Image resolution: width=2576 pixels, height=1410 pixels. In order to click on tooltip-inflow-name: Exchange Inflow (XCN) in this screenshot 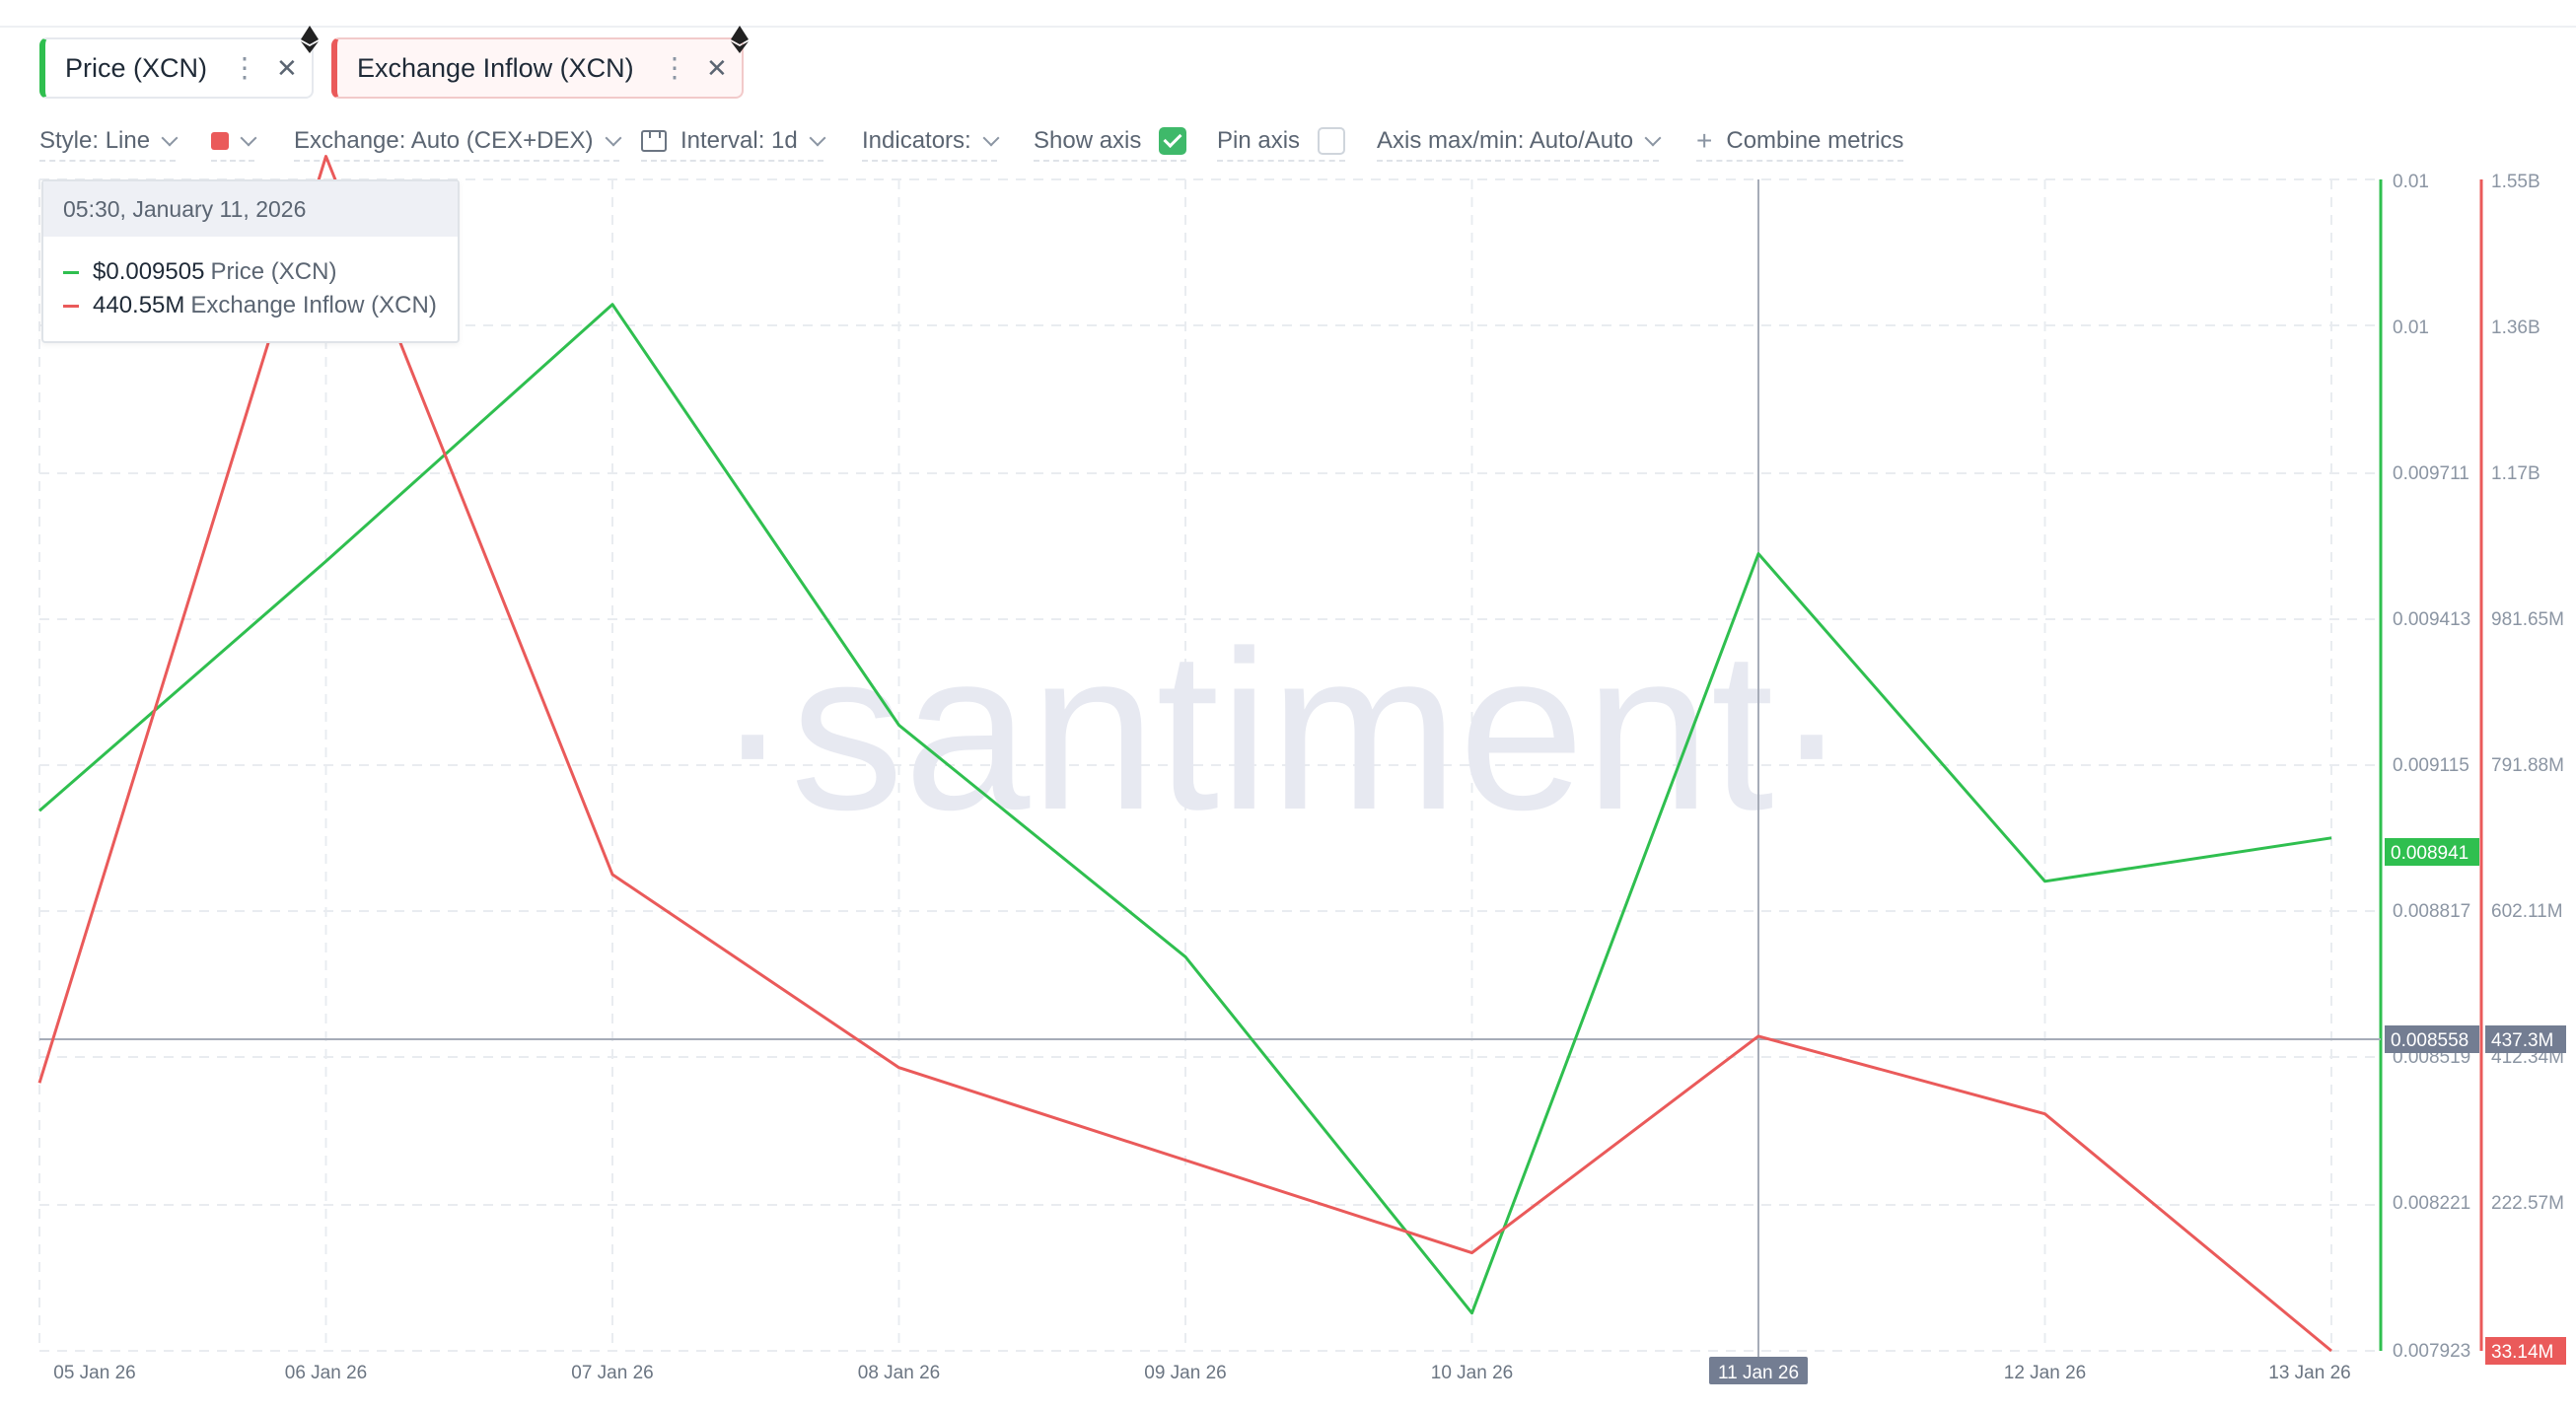, I will do `click(314, 305)`.